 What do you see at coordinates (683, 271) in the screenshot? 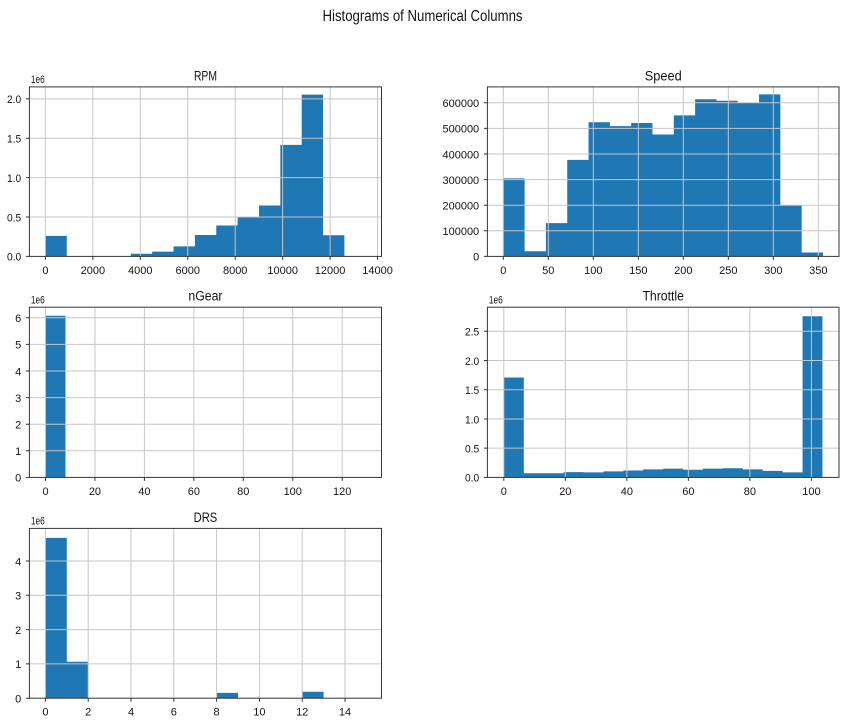
I see `svg-text: 200` at bounding box center [683, 271].